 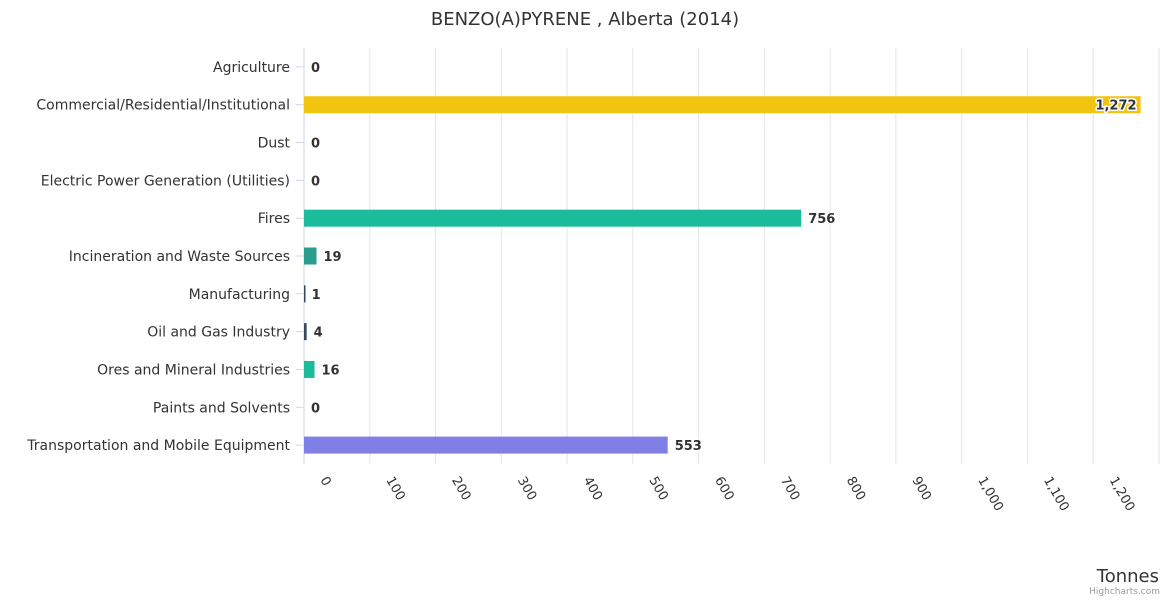 What do you see at coordinates (274, 219) in the screenshot?
I see `category-label: Fires` at bounding box center [274, 219].